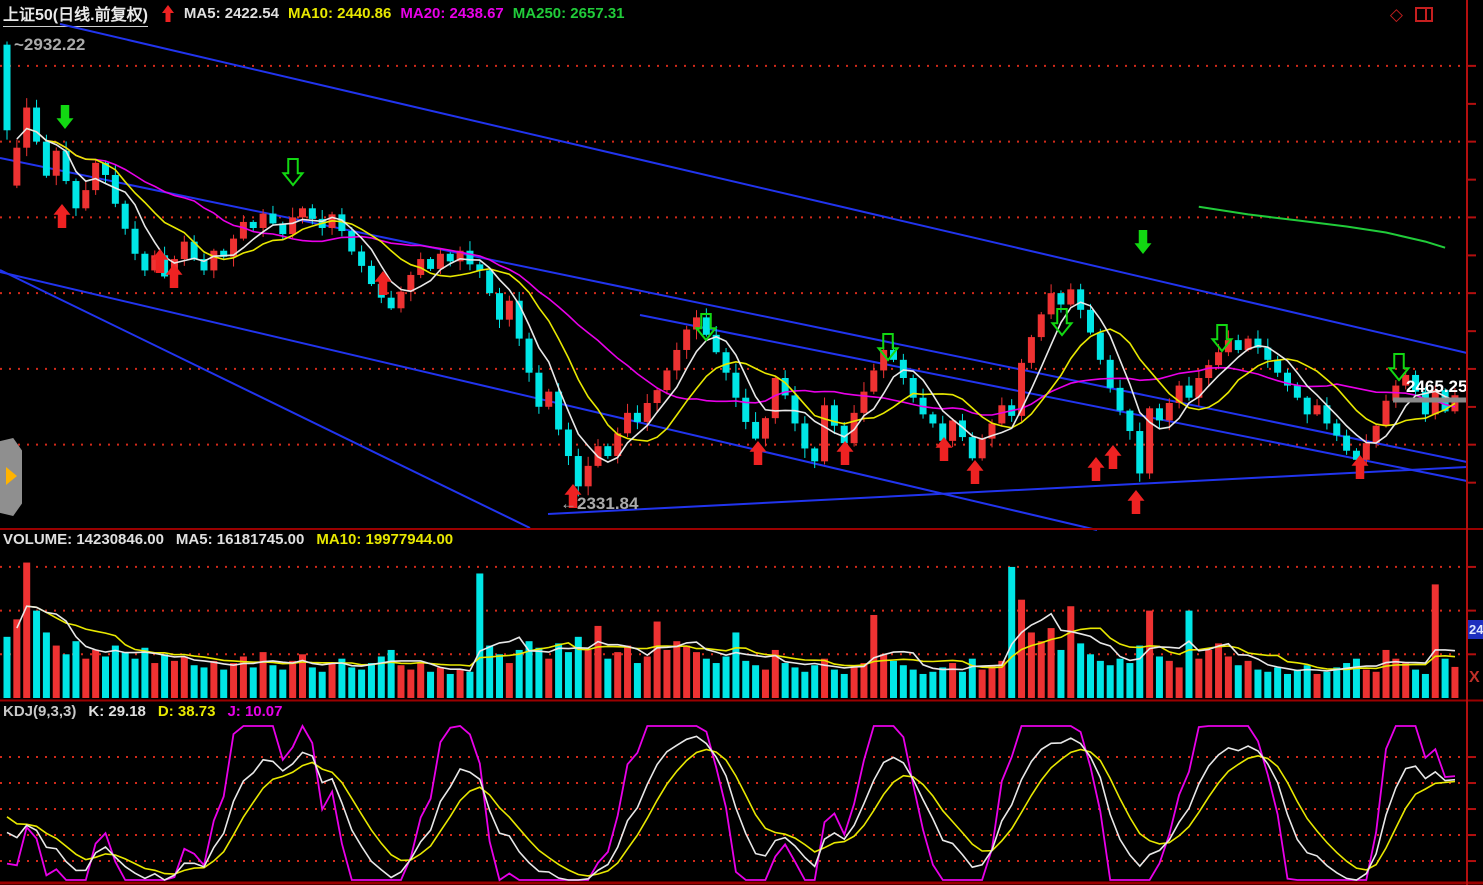  What do you see at coordinates (1424, 14) in the screenshot?
I see `split-window-icon` at bounding box center [1424, 14].